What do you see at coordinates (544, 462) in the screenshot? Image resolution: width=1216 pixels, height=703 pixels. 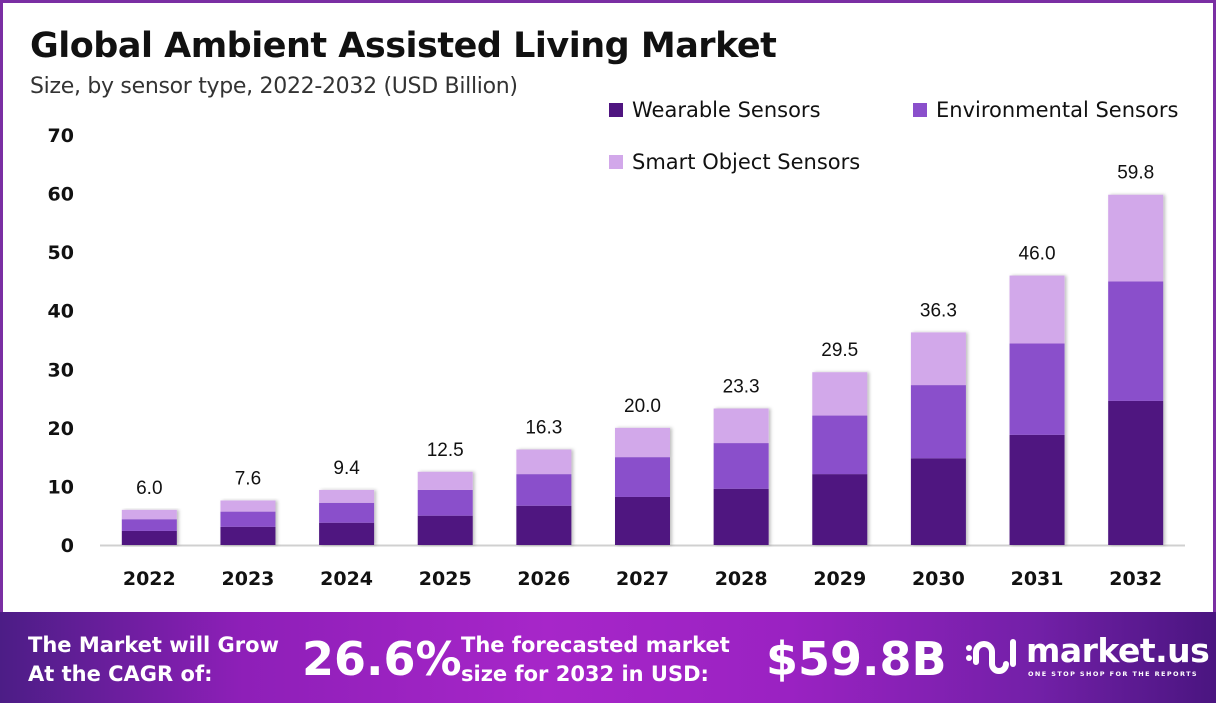 I see `bar-segment-smart-object-sensors-2026` at bounding box center [544, 462].